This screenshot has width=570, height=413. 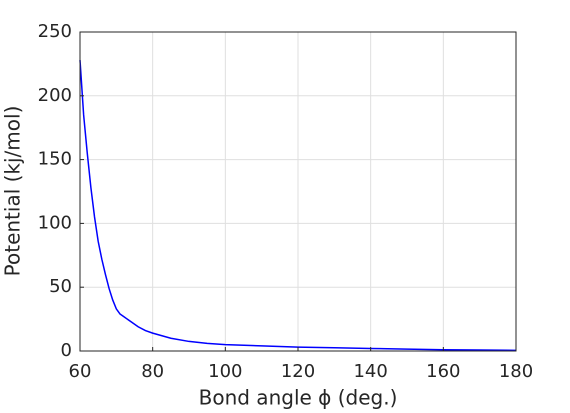 I want to click on x-tick-label: 100, so click(x=225, y=371).